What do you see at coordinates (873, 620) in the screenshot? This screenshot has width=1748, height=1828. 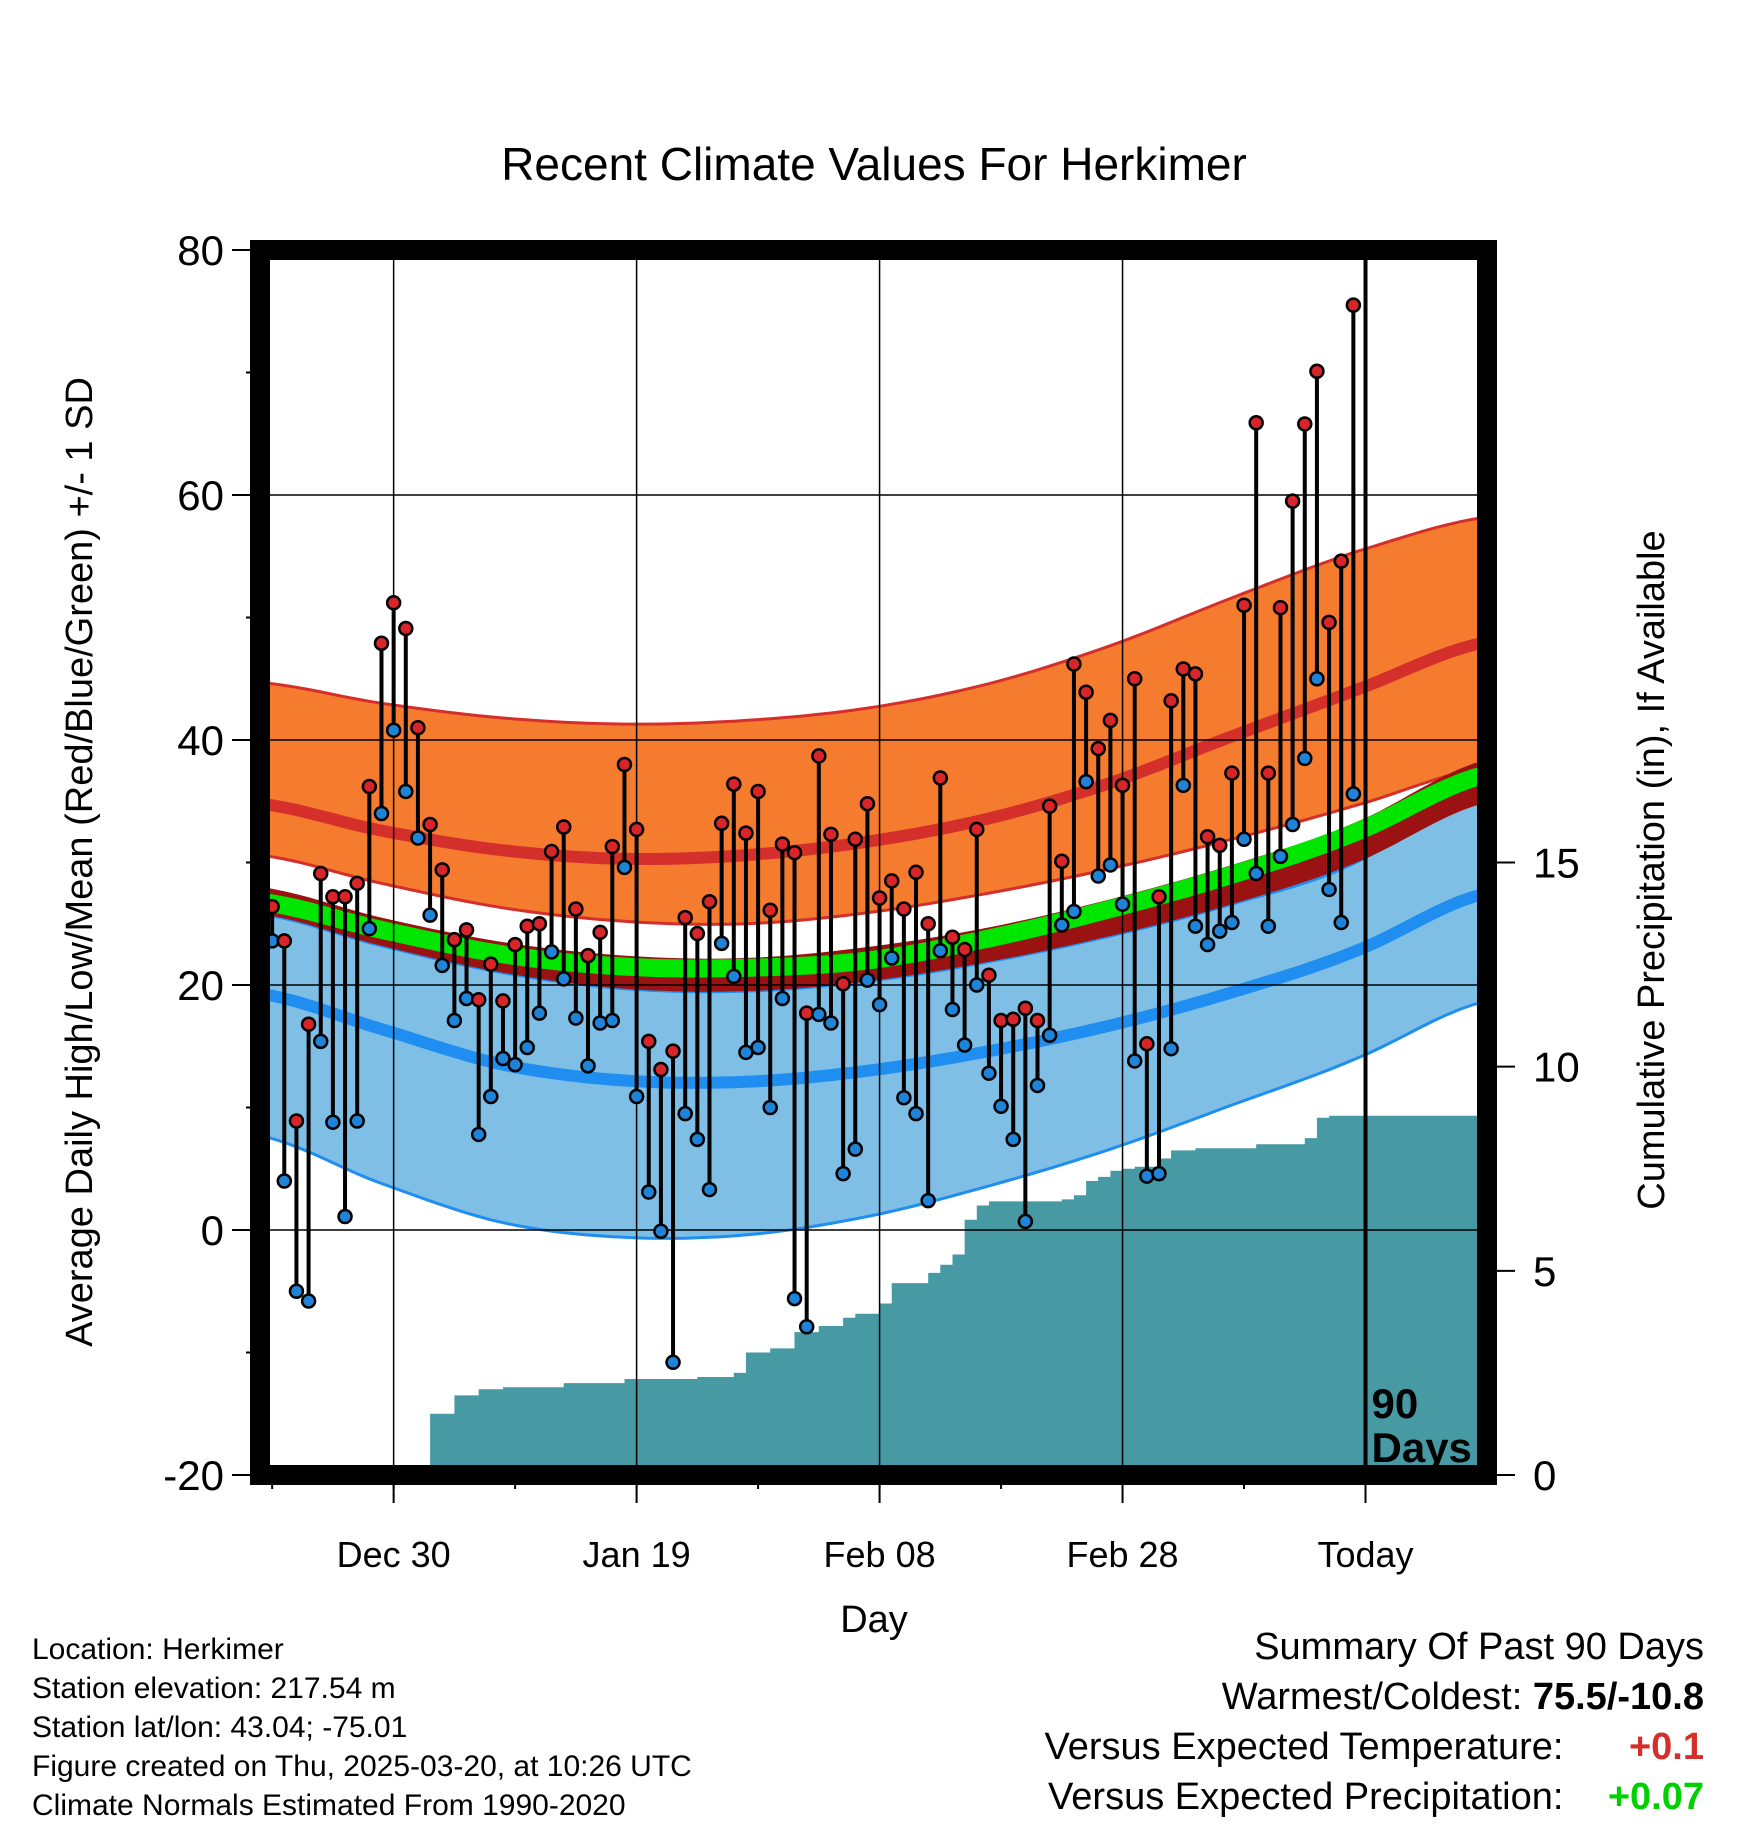 I see `high-sd-band-upper-edge` at bounding box center [873, 620].